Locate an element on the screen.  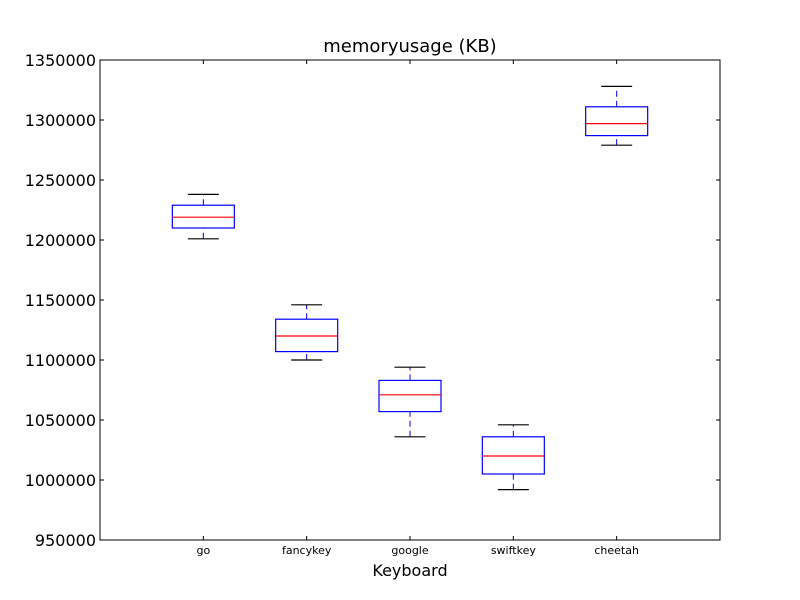
y-tick-label: 1350000 is located at coordinates (60, 60).